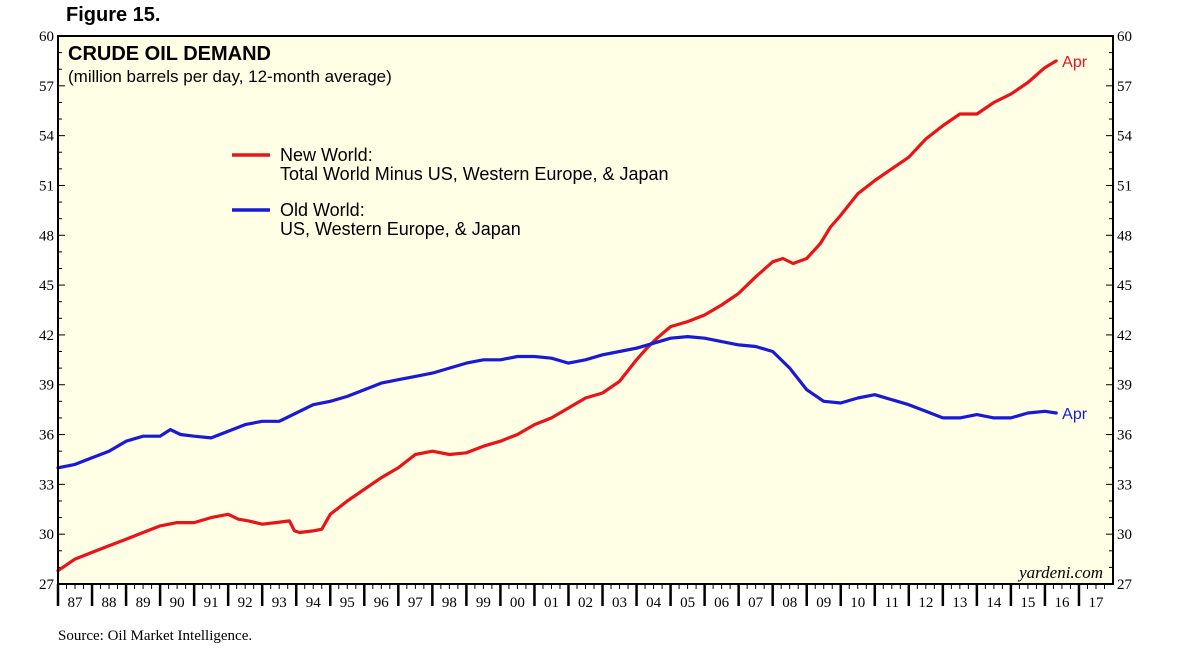  What do you see at coordinates (517, 603) in the screenshot?
I see `x-tick-label: 00` at bounding box center [517, 603].